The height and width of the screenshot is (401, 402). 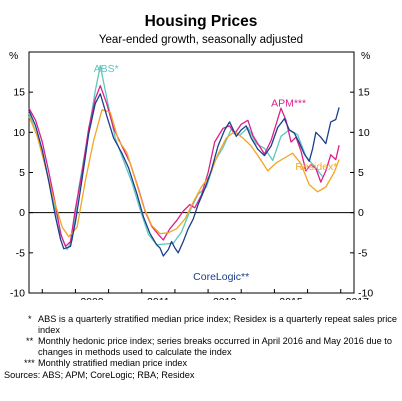 I want to click on y-tick-label-right: 15, so click(x=364, y=93).